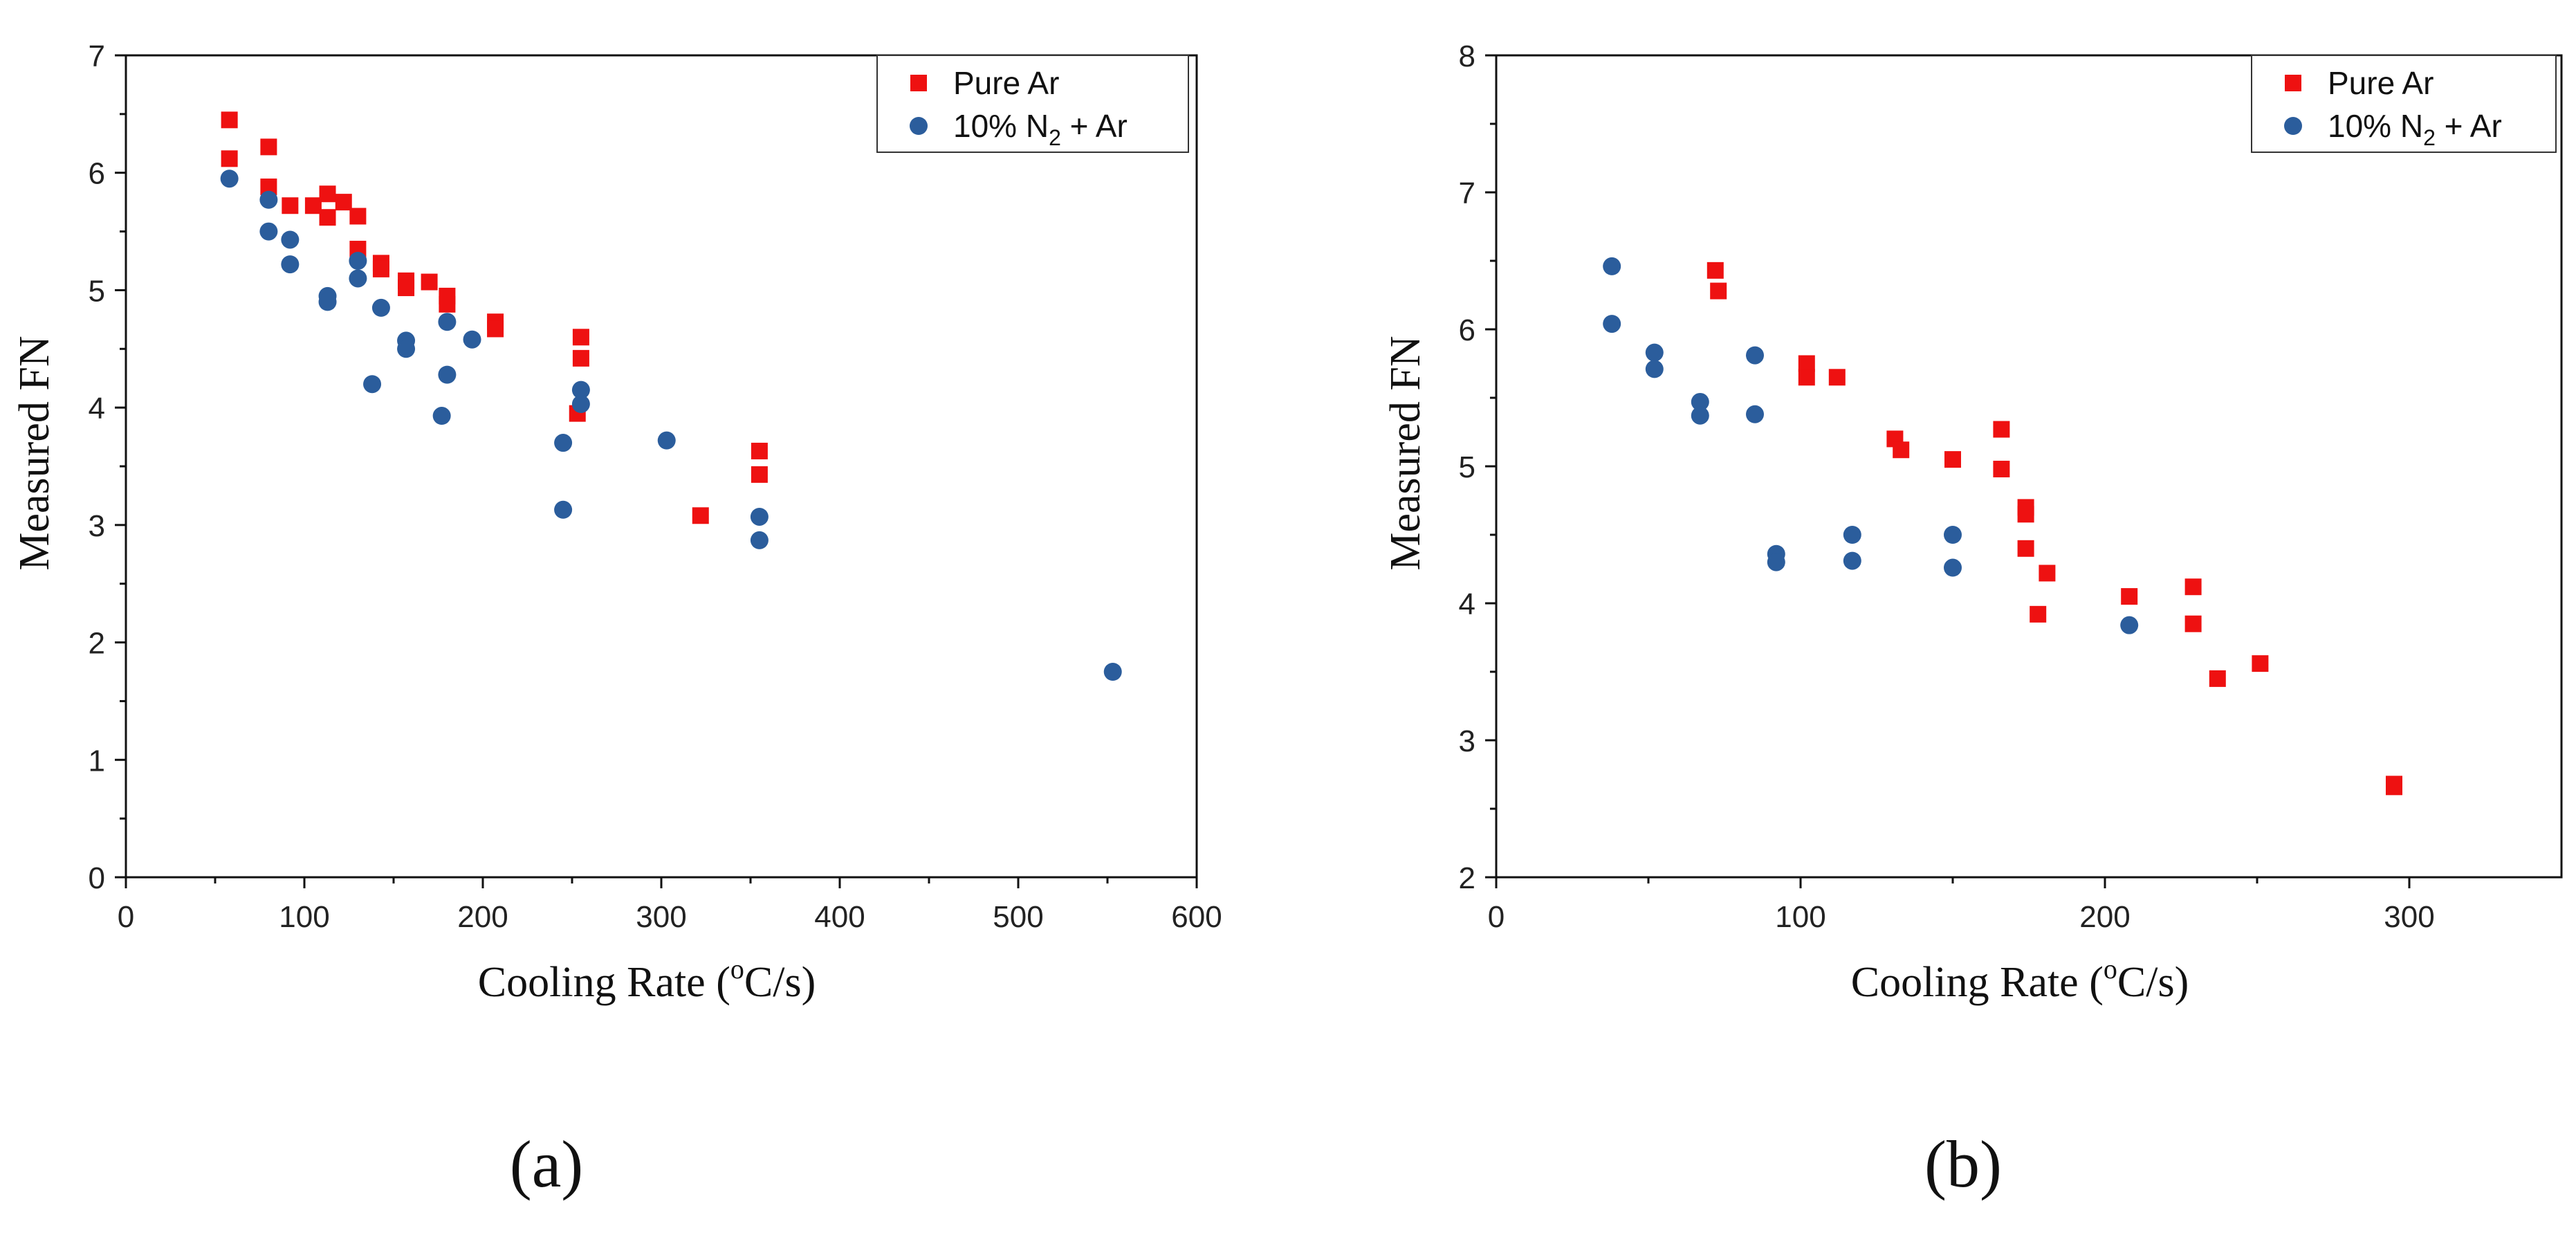 The image size is (2576, 1237). Describe the element at coordinates (661, 917) in the screenshot. I see `x-tick-label: 300` at that location.